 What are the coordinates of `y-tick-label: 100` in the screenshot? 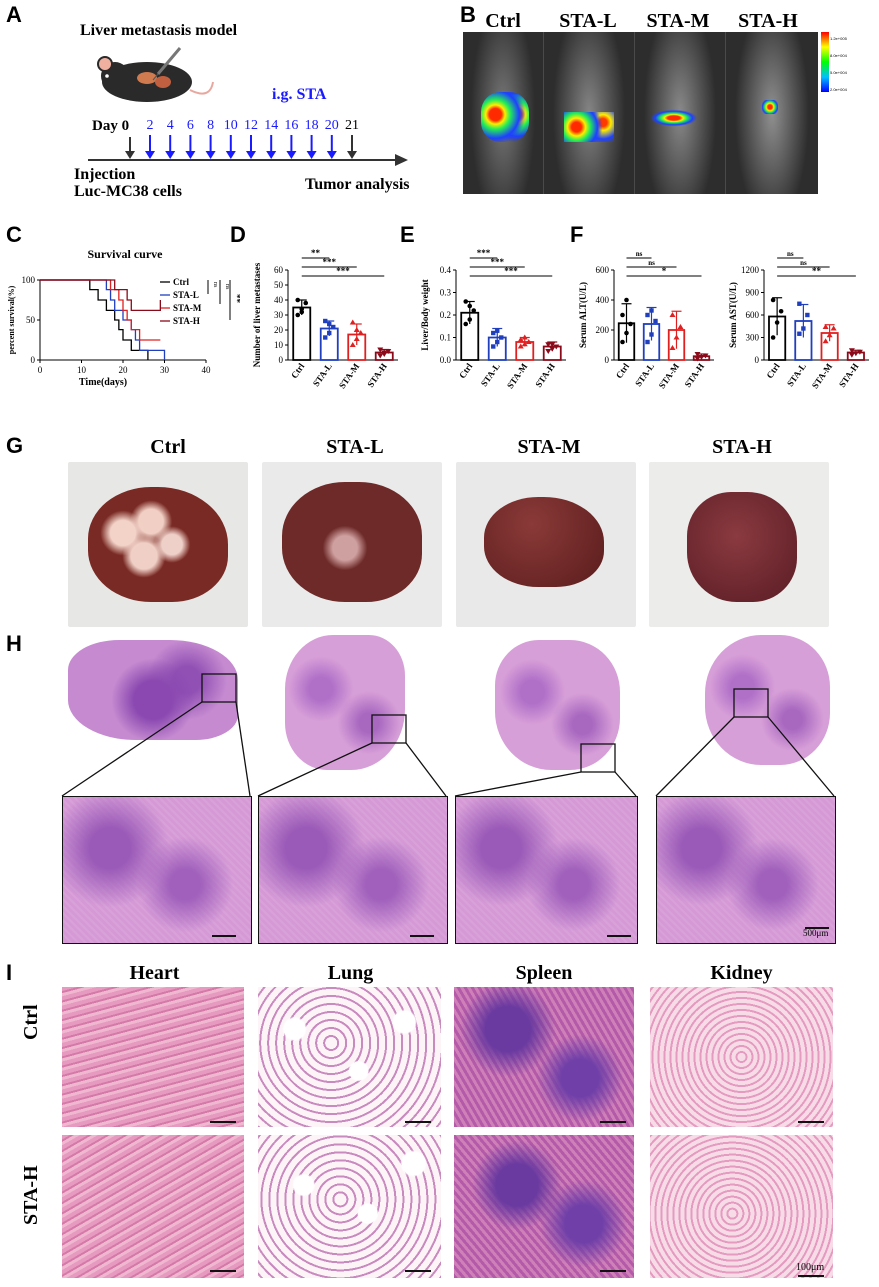 It's located at (29, 280).